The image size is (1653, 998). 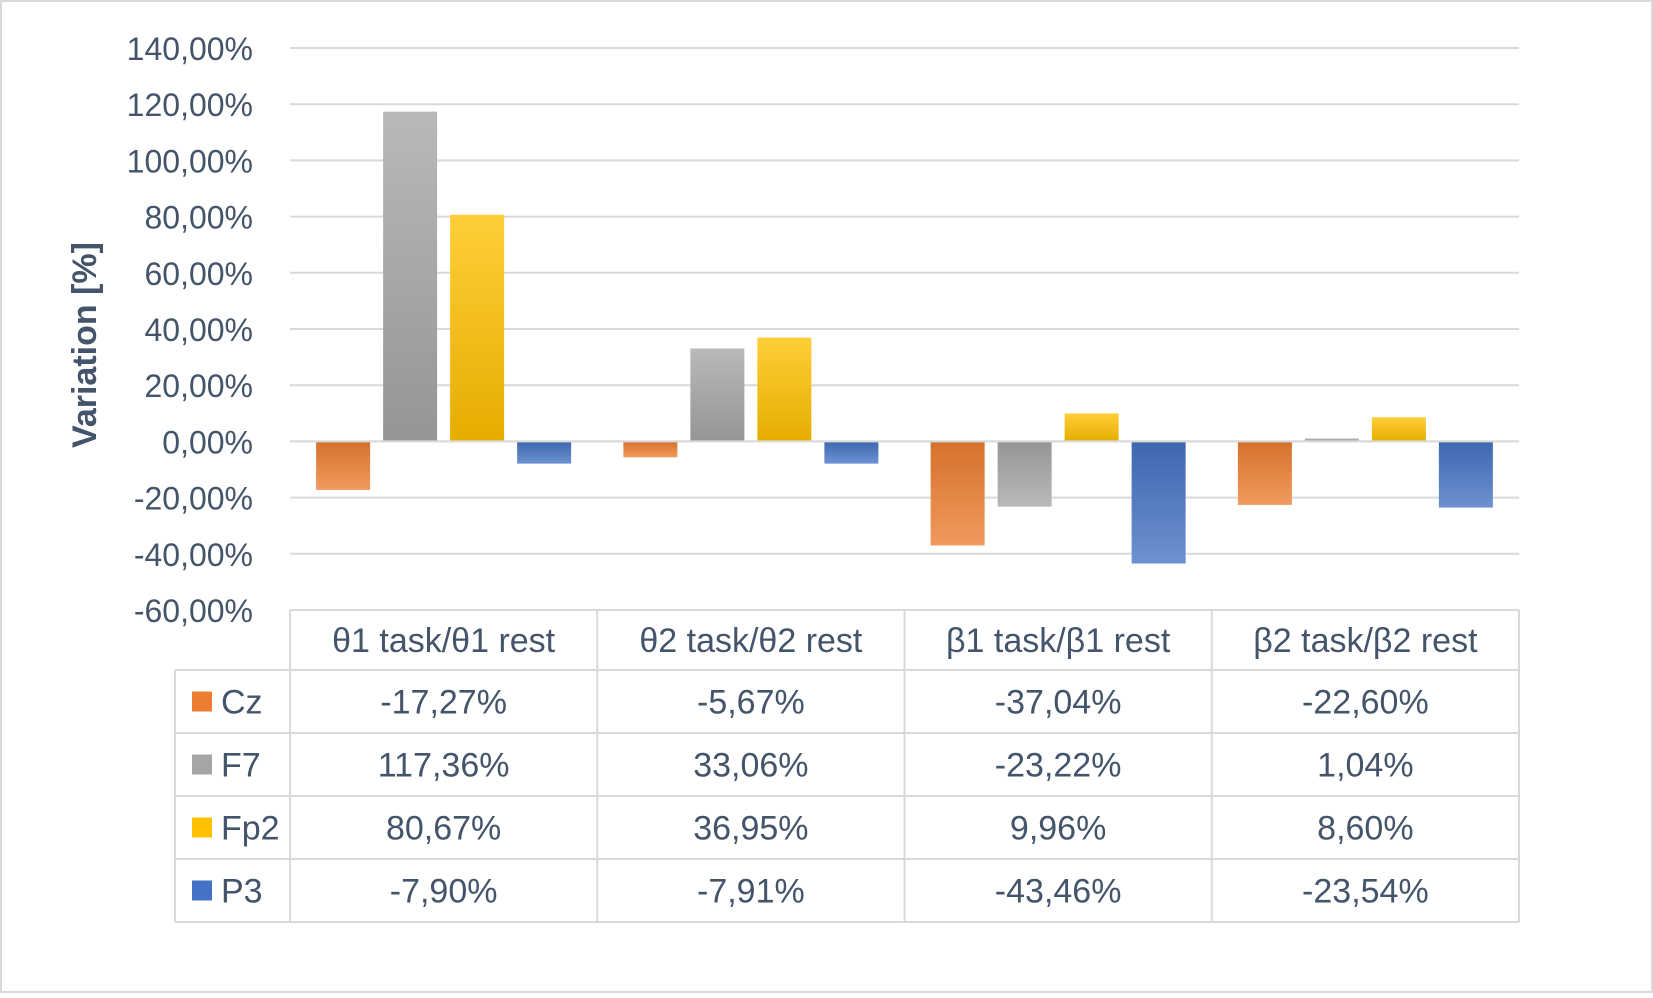 What do you see at coordinates (202, 701) in the screenshot?
I see `legend-key-cz` at bounding box center [202, 701].